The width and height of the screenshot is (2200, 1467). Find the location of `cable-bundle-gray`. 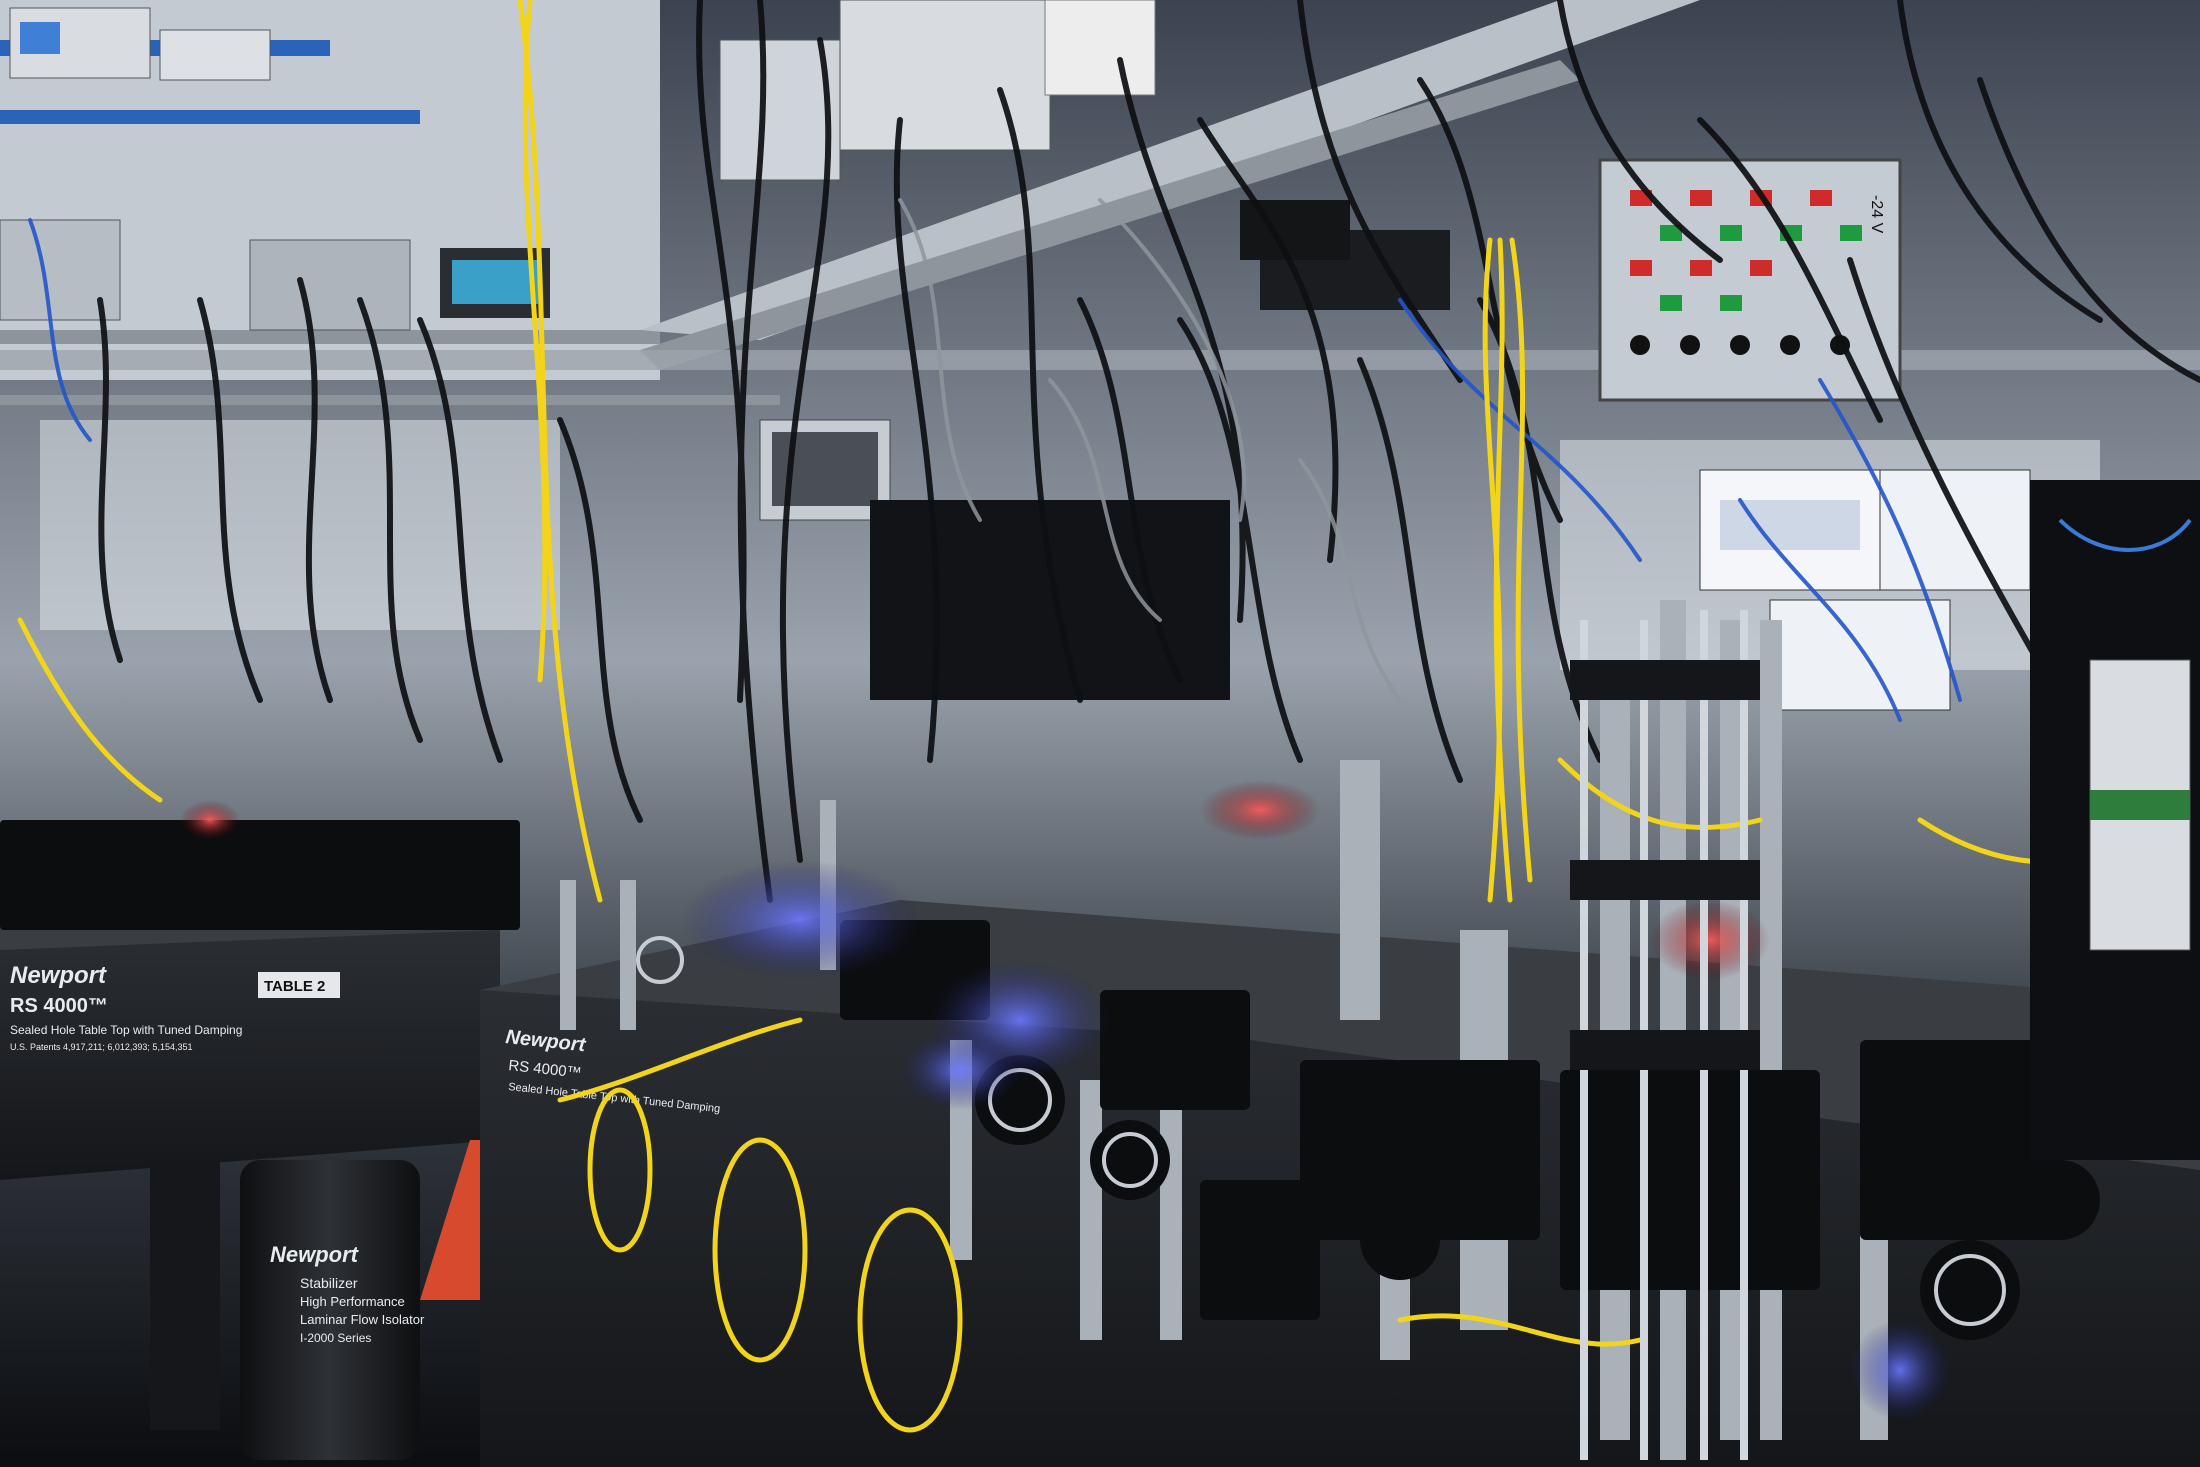

cable-bundle-gray is located at coordinates (1150, 450).